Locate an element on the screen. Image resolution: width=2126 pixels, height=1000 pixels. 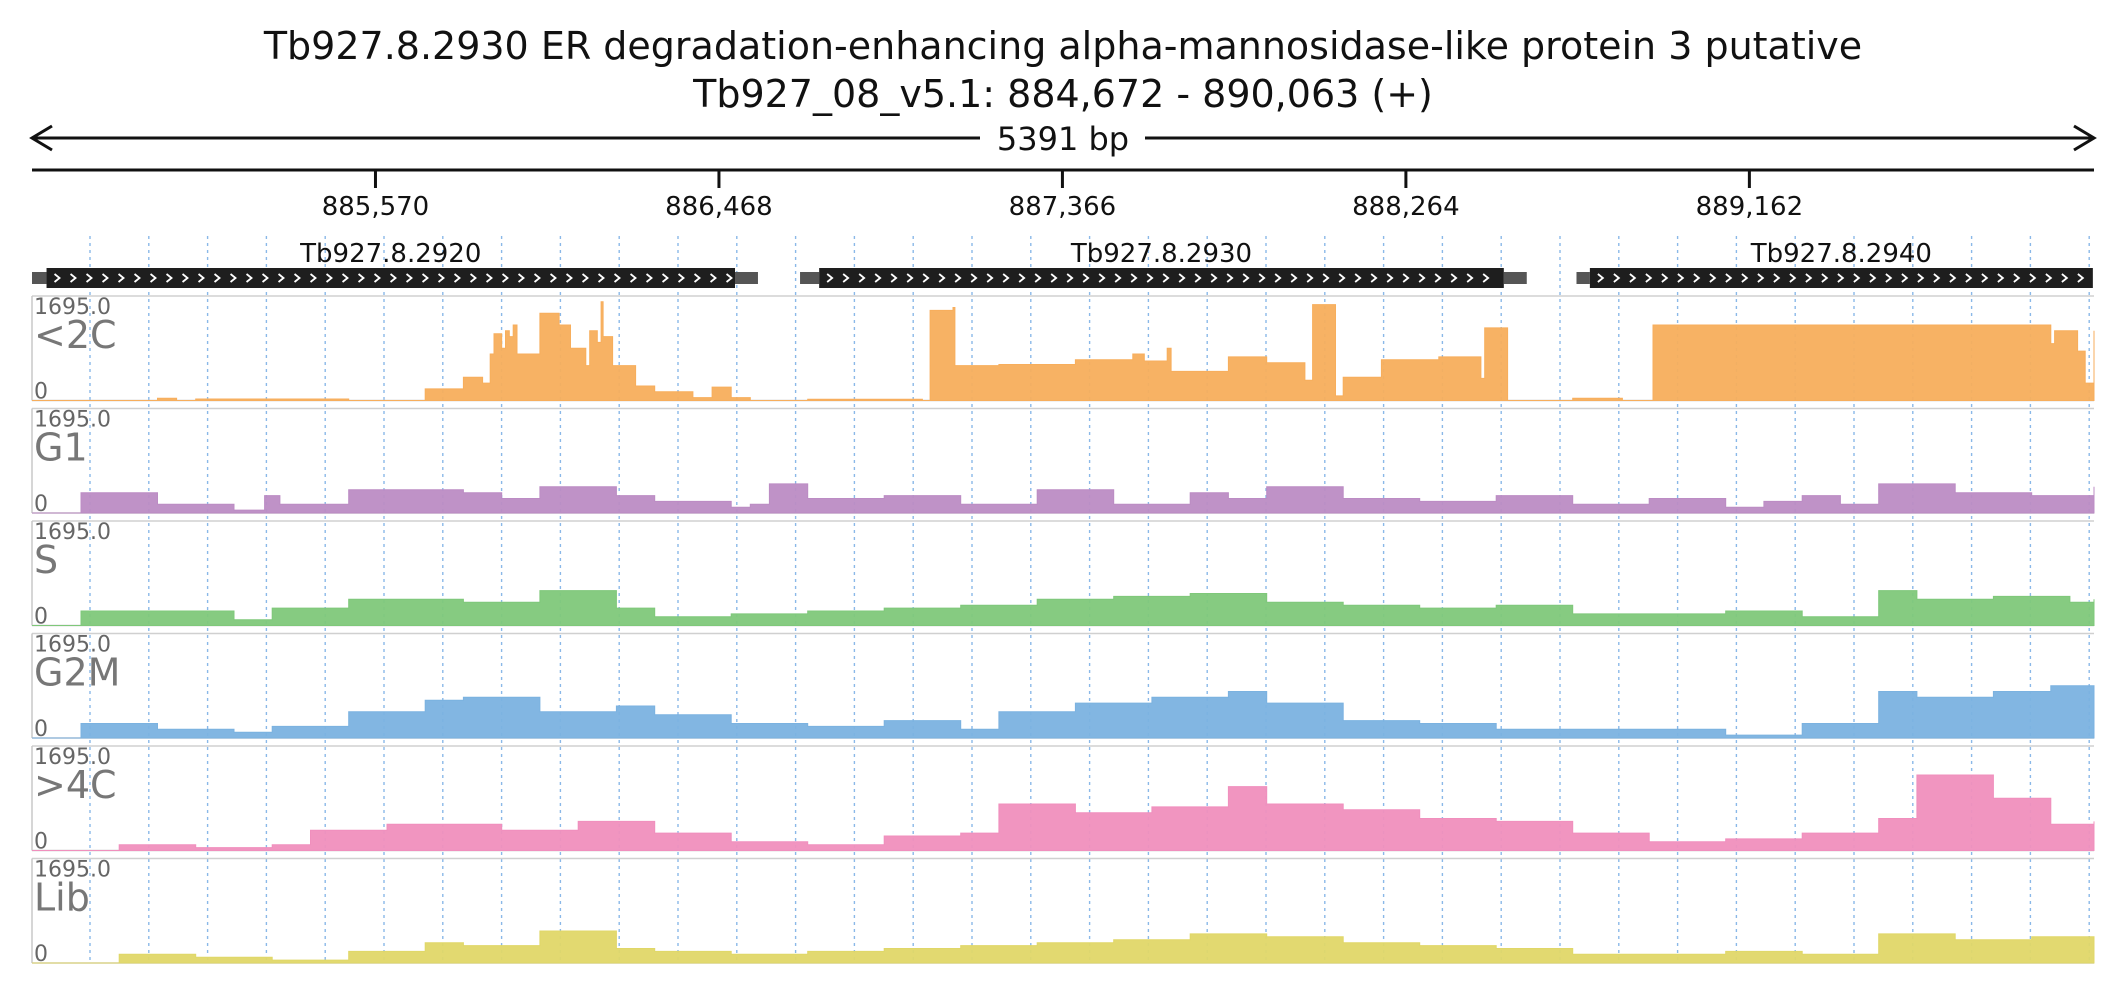
track-name: S is located at coordinates (46, 560).